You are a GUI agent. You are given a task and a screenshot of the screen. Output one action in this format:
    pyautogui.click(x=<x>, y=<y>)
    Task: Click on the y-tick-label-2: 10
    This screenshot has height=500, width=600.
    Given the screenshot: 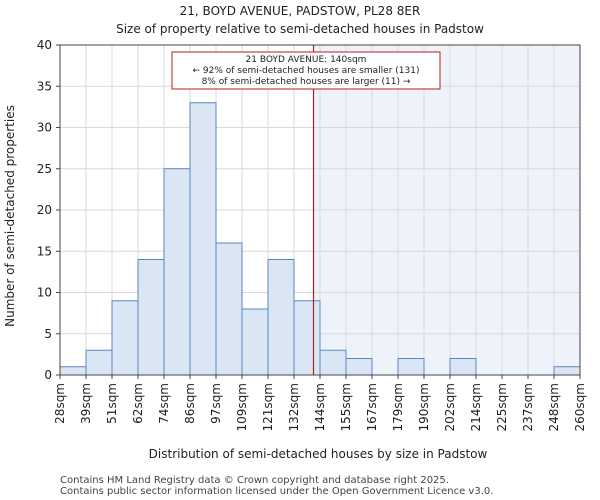 What is the action you would take?
    pyautogui.click(x=44, y=293)
    